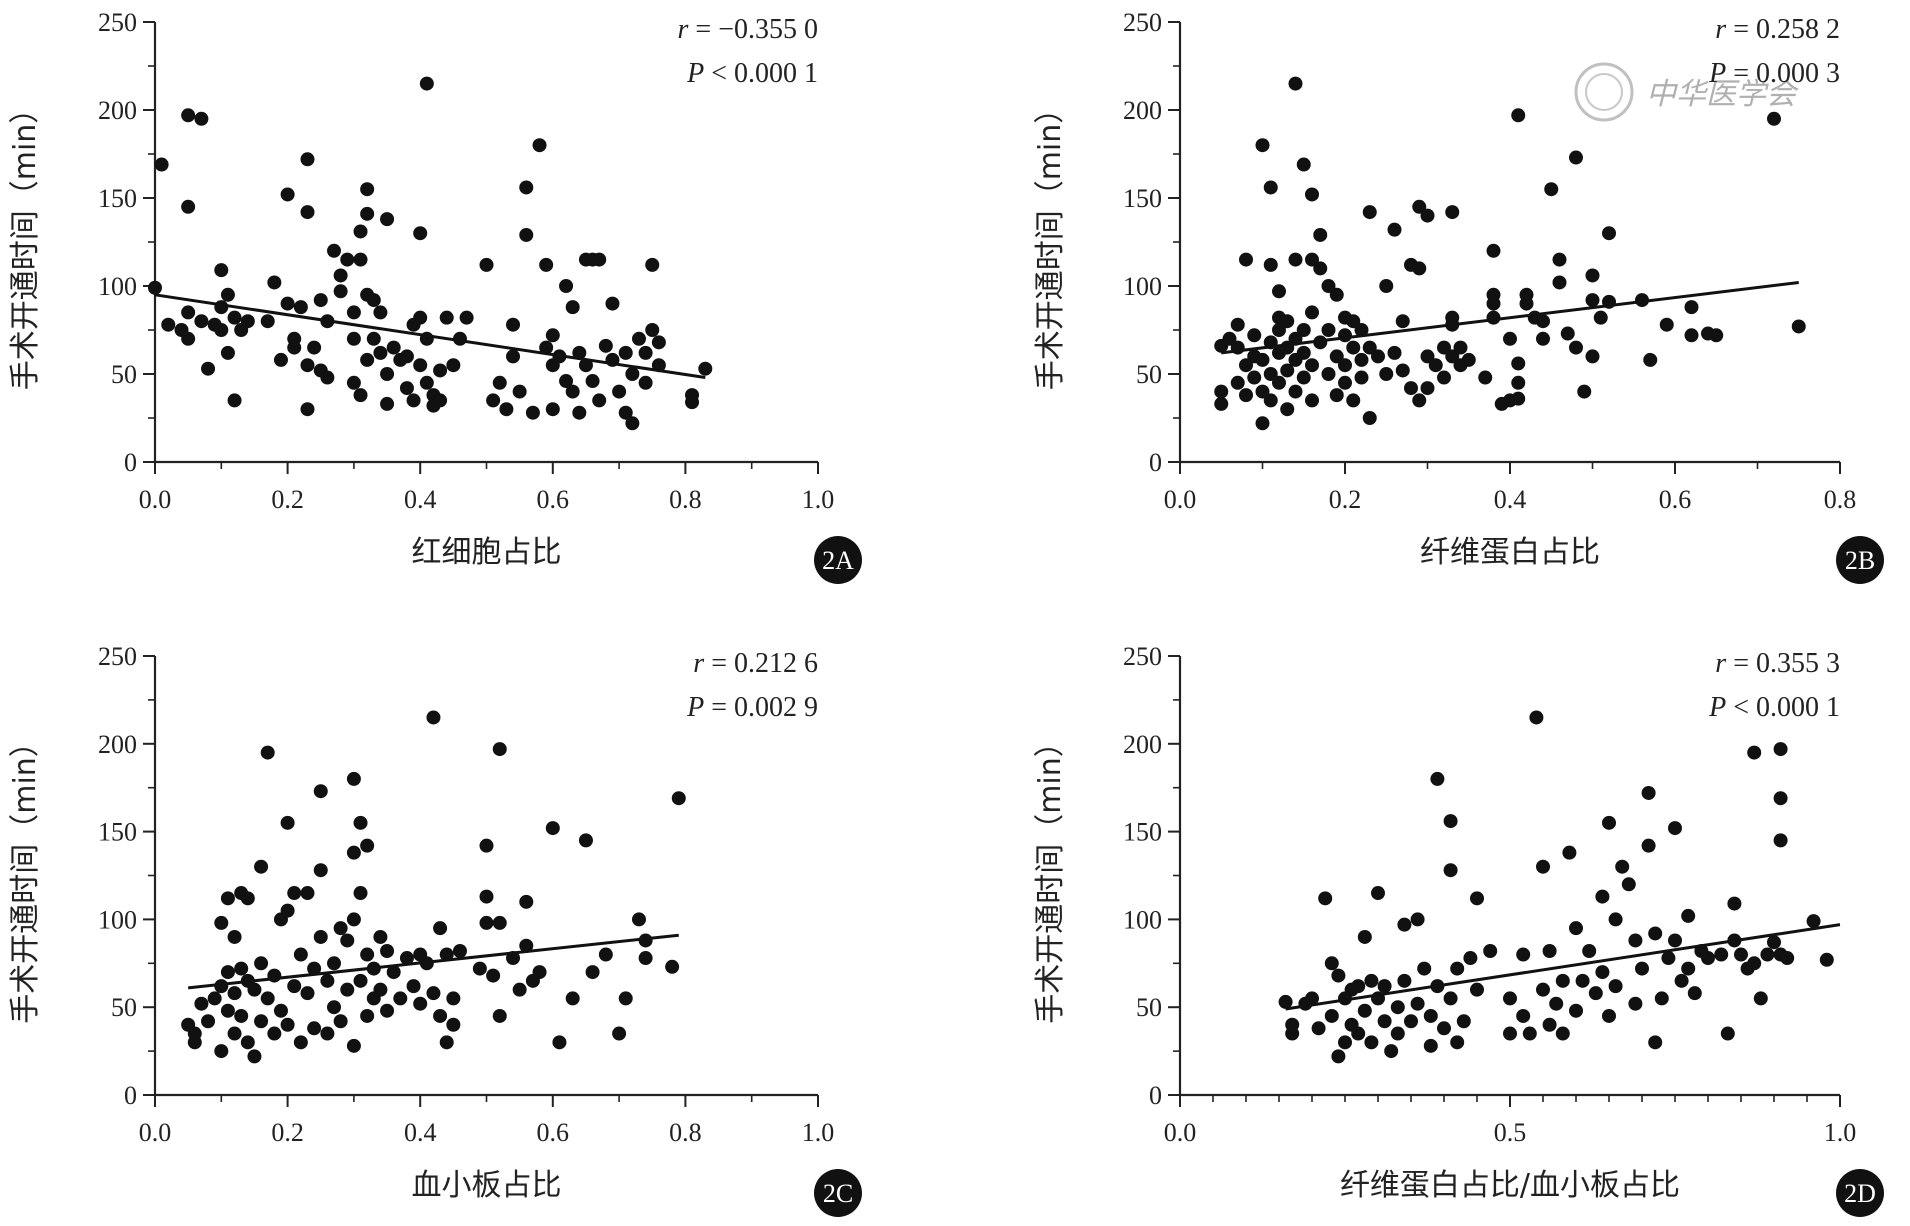 This screenshot has height=1226, width=1910. What do you see at coordinates (1510, 1132) in the screenshot?
I see `panel-2d-x-tick-label: 0.5` at bounding box center [1510, 1132].